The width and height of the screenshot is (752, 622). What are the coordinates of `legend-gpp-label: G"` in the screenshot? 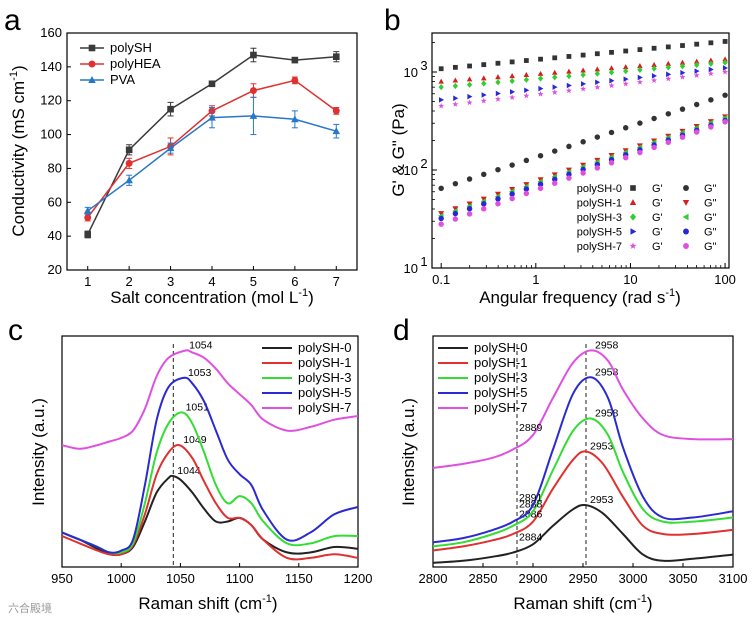 It's located at (710, 247).